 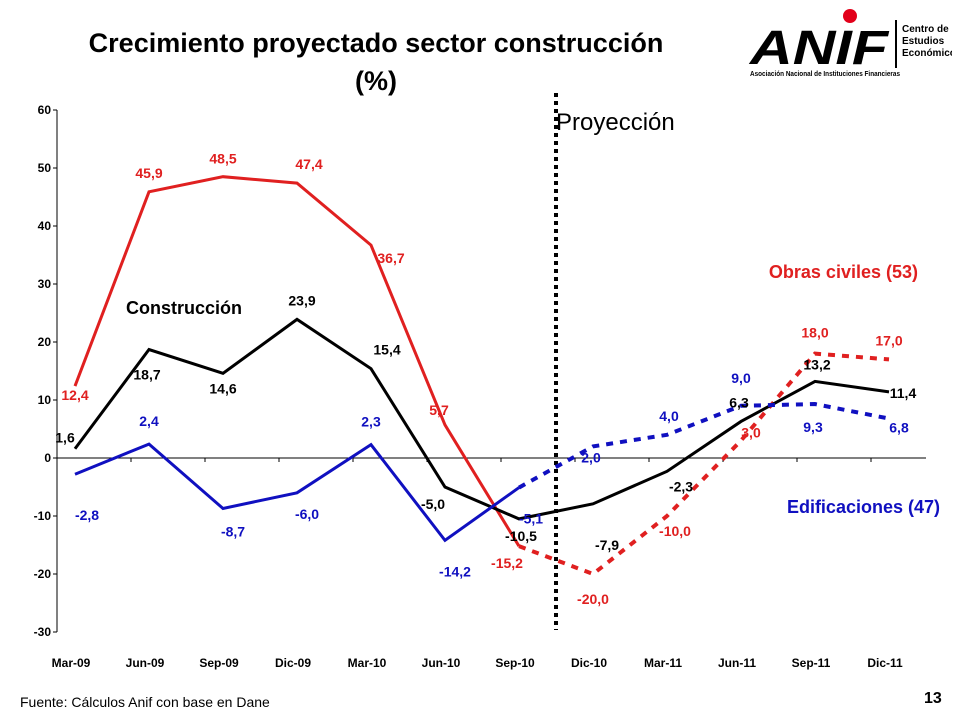 What do you see at coordinates (184, 308) in the screenshot?
I see `construccion-series-label: Construcción` at bounding box center [184, 308].